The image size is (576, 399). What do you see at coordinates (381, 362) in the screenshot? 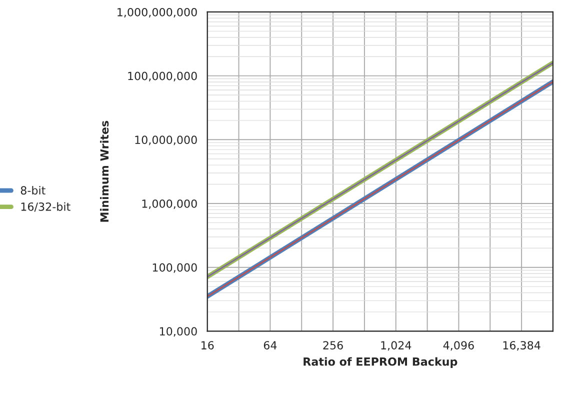
I see `x-axis-title: Ratio of EEPROM Backup` at bounding box center [381, 362].